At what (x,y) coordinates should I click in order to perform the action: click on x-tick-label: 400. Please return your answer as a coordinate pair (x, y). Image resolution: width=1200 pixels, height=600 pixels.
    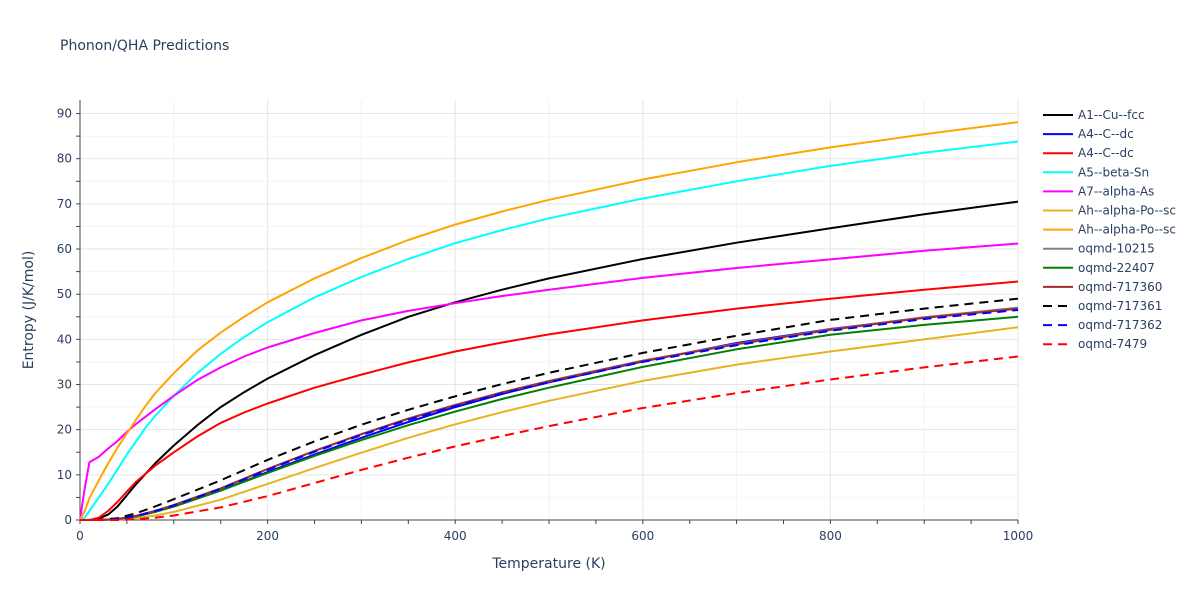
    Looking at the image, I should click on (455, 536).